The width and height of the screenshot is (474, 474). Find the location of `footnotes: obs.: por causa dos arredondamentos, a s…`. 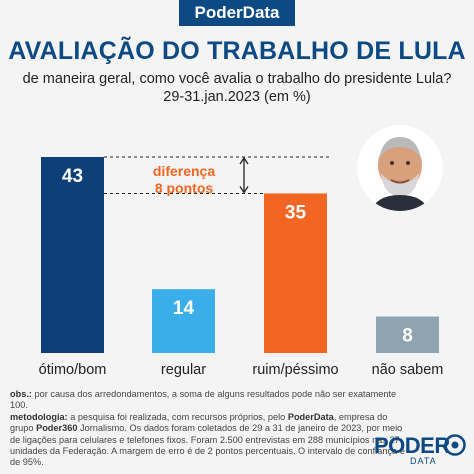

footnotes: obs.: por causa dos arredondamentos, a s… is located at coordinates (210, 429).